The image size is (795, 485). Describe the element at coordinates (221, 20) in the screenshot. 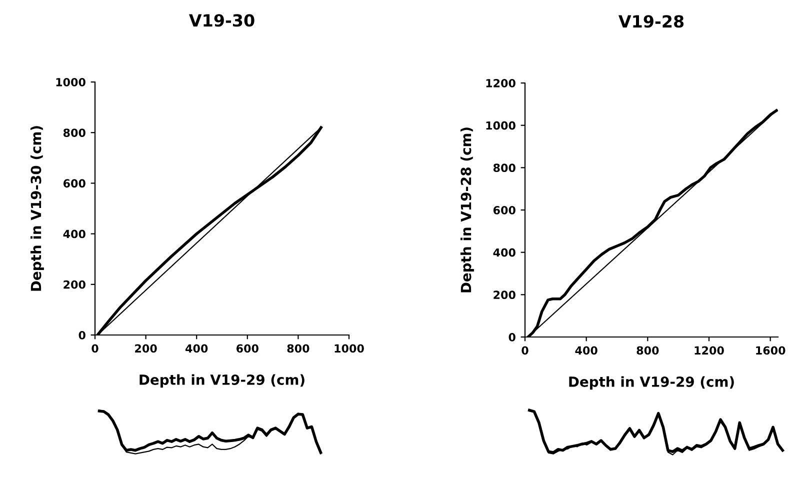

I see `chart-title: V19-30` at that location.